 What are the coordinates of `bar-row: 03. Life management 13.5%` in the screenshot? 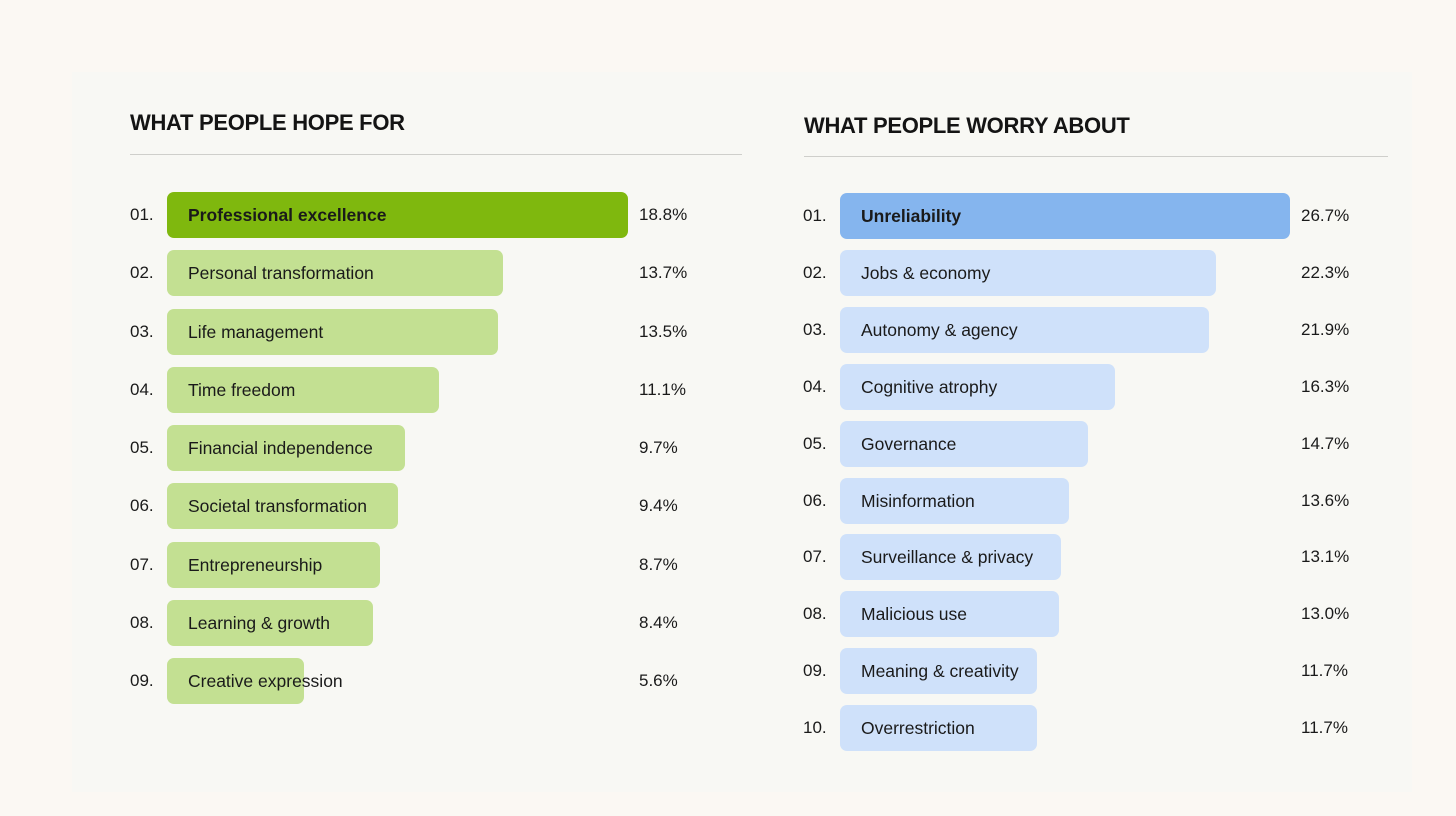 It's located at (430, 331).